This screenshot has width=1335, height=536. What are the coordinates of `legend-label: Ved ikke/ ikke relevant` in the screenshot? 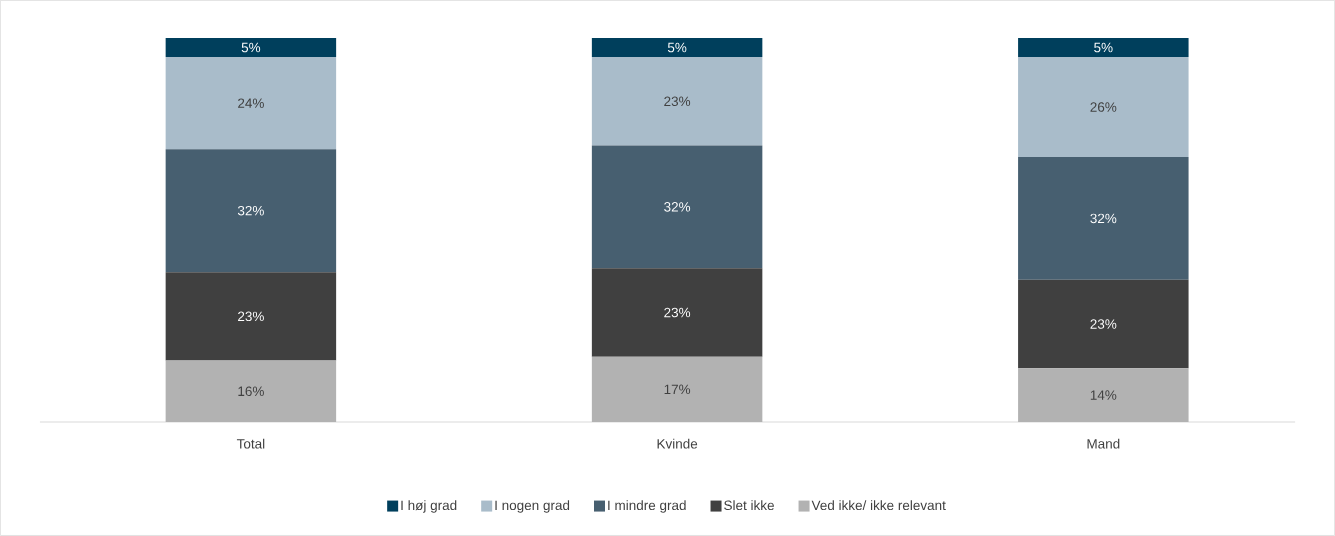 It's located at (878, 505).